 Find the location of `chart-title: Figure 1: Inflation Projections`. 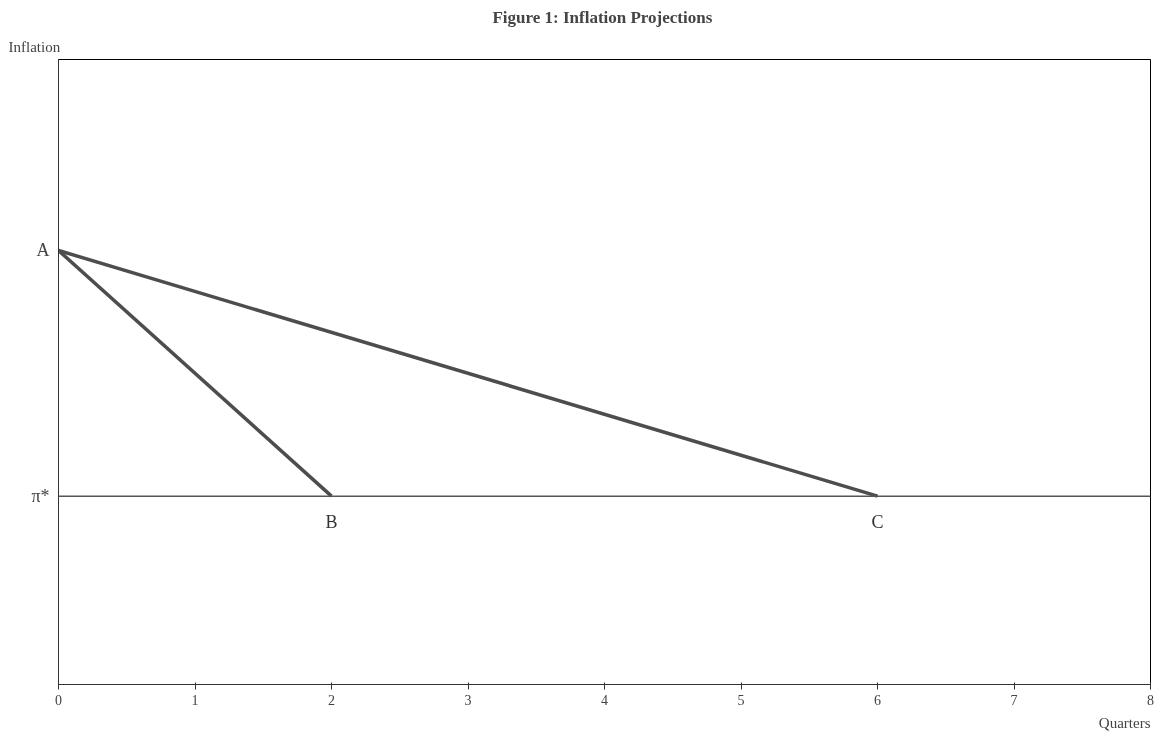

chart-title: Figure 1: Inflation Projections is located at coordinates (602, 17).